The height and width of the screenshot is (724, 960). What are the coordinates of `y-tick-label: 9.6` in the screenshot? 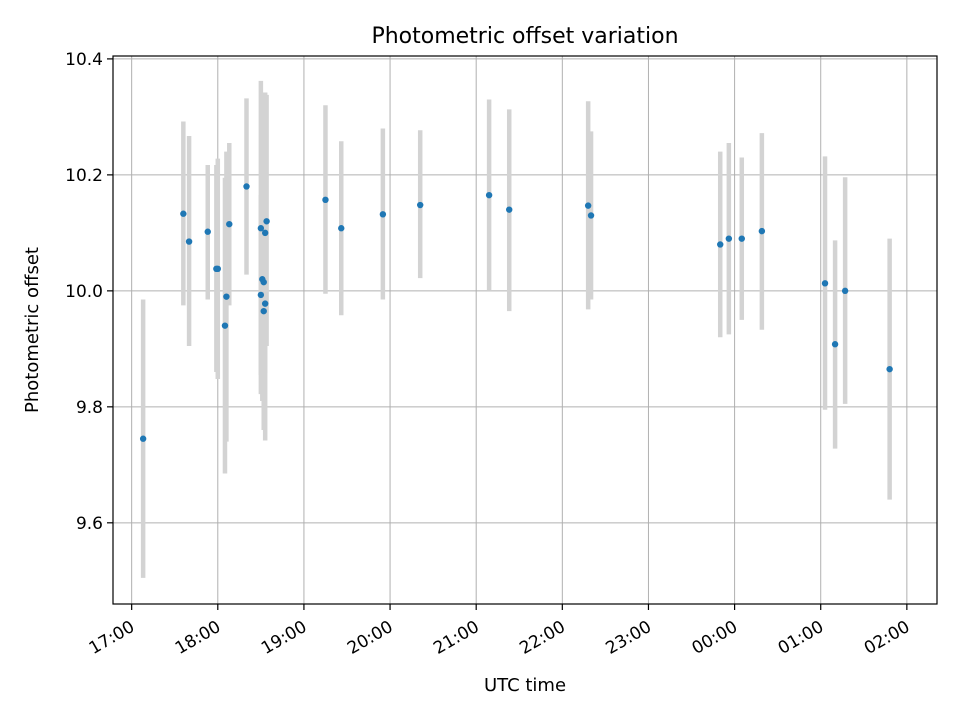 It's located at (89, 524).